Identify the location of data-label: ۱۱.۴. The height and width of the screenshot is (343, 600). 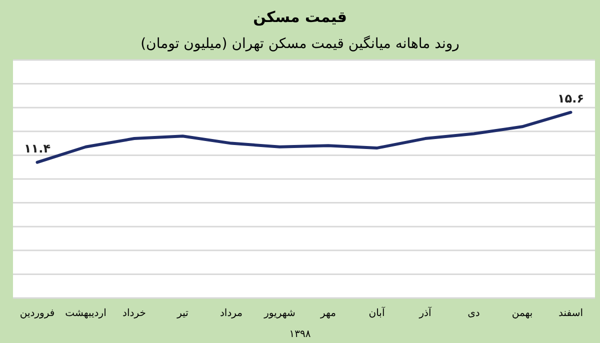
(37, 148).